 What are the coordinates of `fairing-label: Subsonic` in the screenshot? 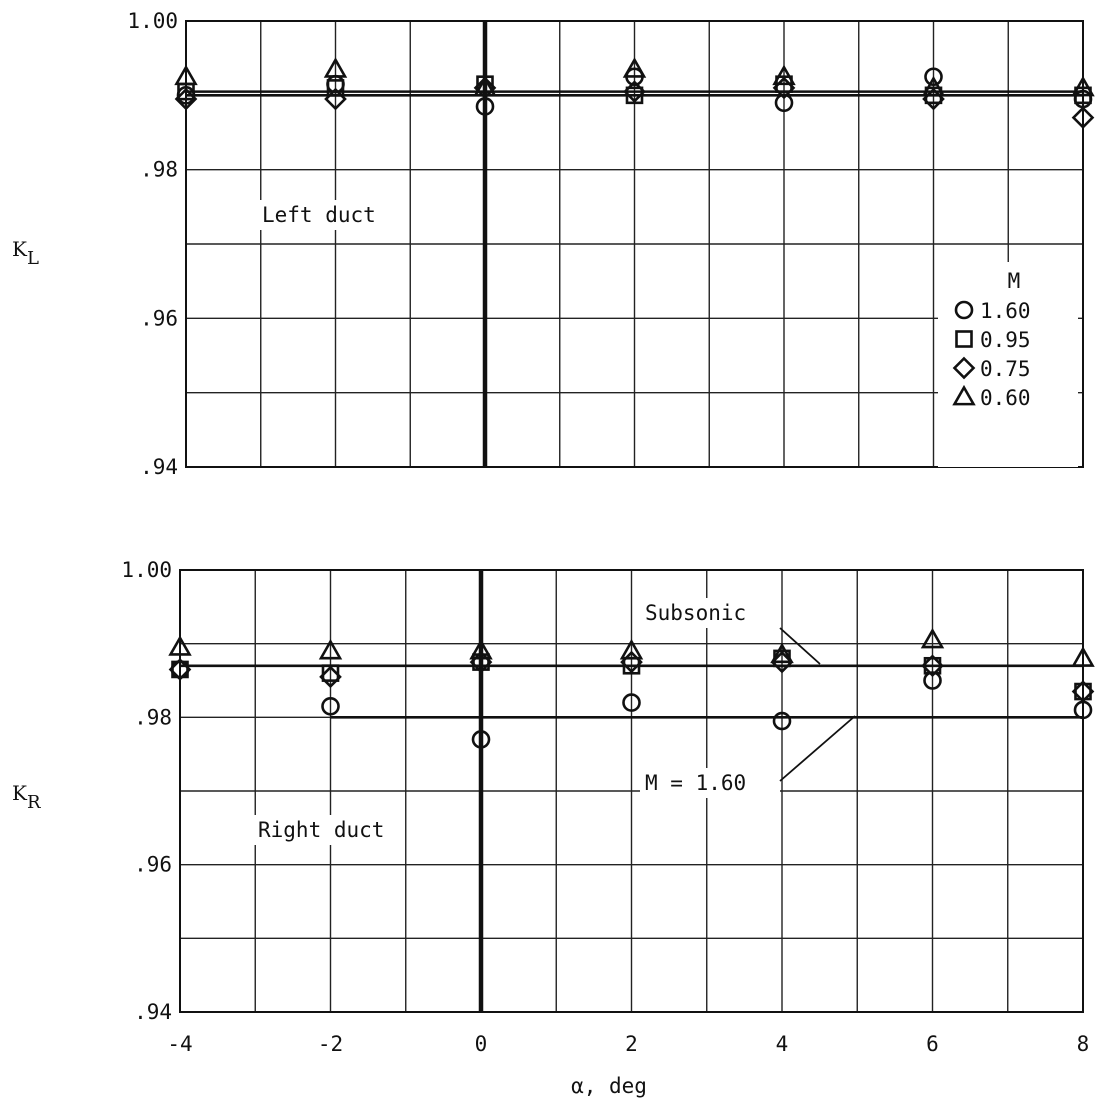 It's located at (695, 613).